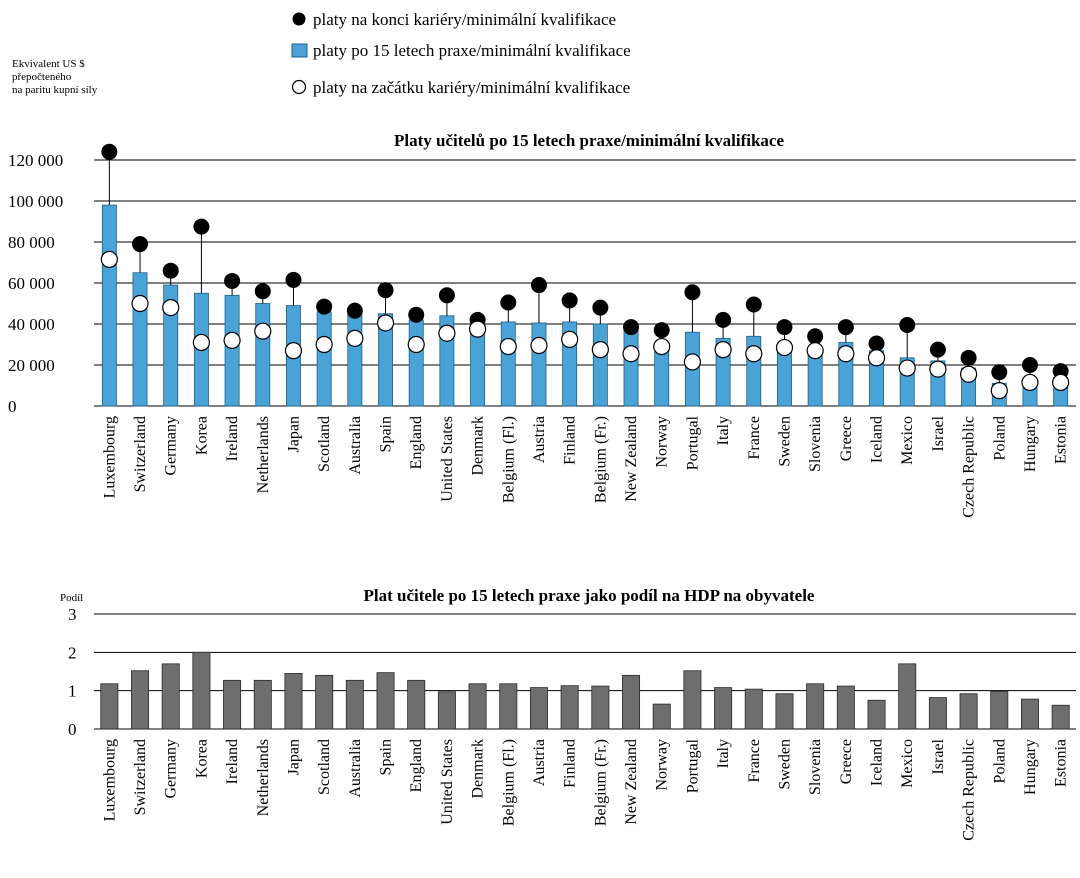 The image size is (1080, 878). Describe the element at coordinates (354, 704) in the screenshot. I see `share-bar-australia` at that location.